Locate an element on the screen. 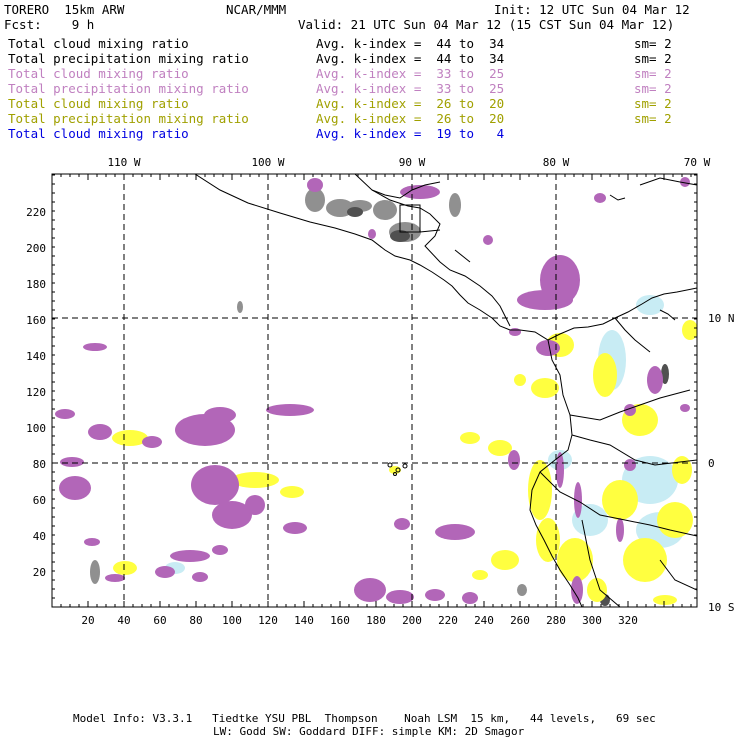  model-name: TORERO 15km ARW is located at coordinates (64, 9).